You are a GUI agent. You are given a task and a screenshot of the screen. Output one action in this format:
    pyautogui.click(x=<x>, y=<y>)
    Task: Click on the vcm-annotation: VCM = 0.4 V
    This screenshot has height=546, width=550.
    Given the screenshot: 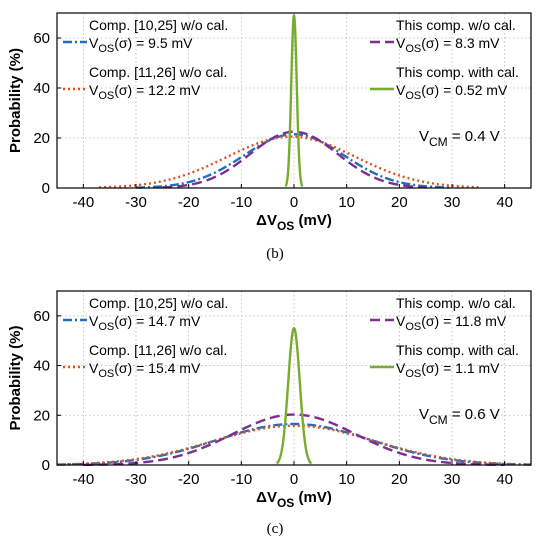 What is the action you would take?
    pyautogui.click(x=459, y=138)
    